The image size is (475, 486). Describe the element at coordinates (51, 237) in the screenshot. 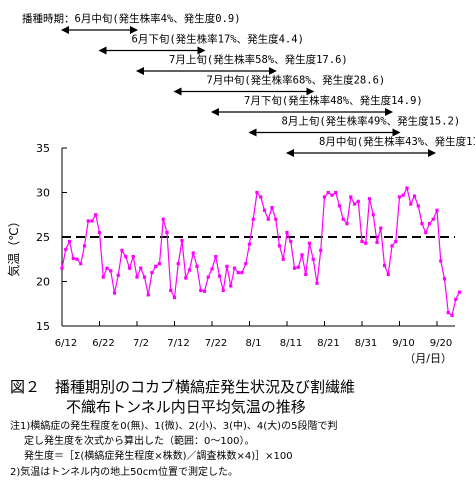

I see `y-ticks: 15 20 25 30 35` at that location.